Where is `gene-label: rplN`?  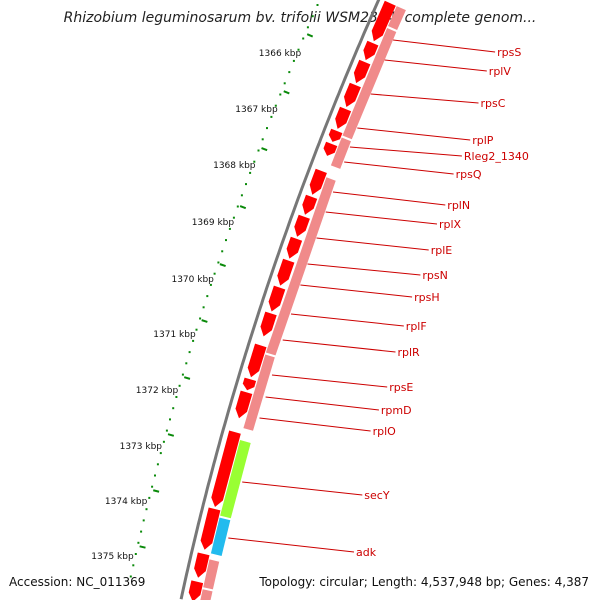
gene-label: rplN is located at coordinates (458, 205).